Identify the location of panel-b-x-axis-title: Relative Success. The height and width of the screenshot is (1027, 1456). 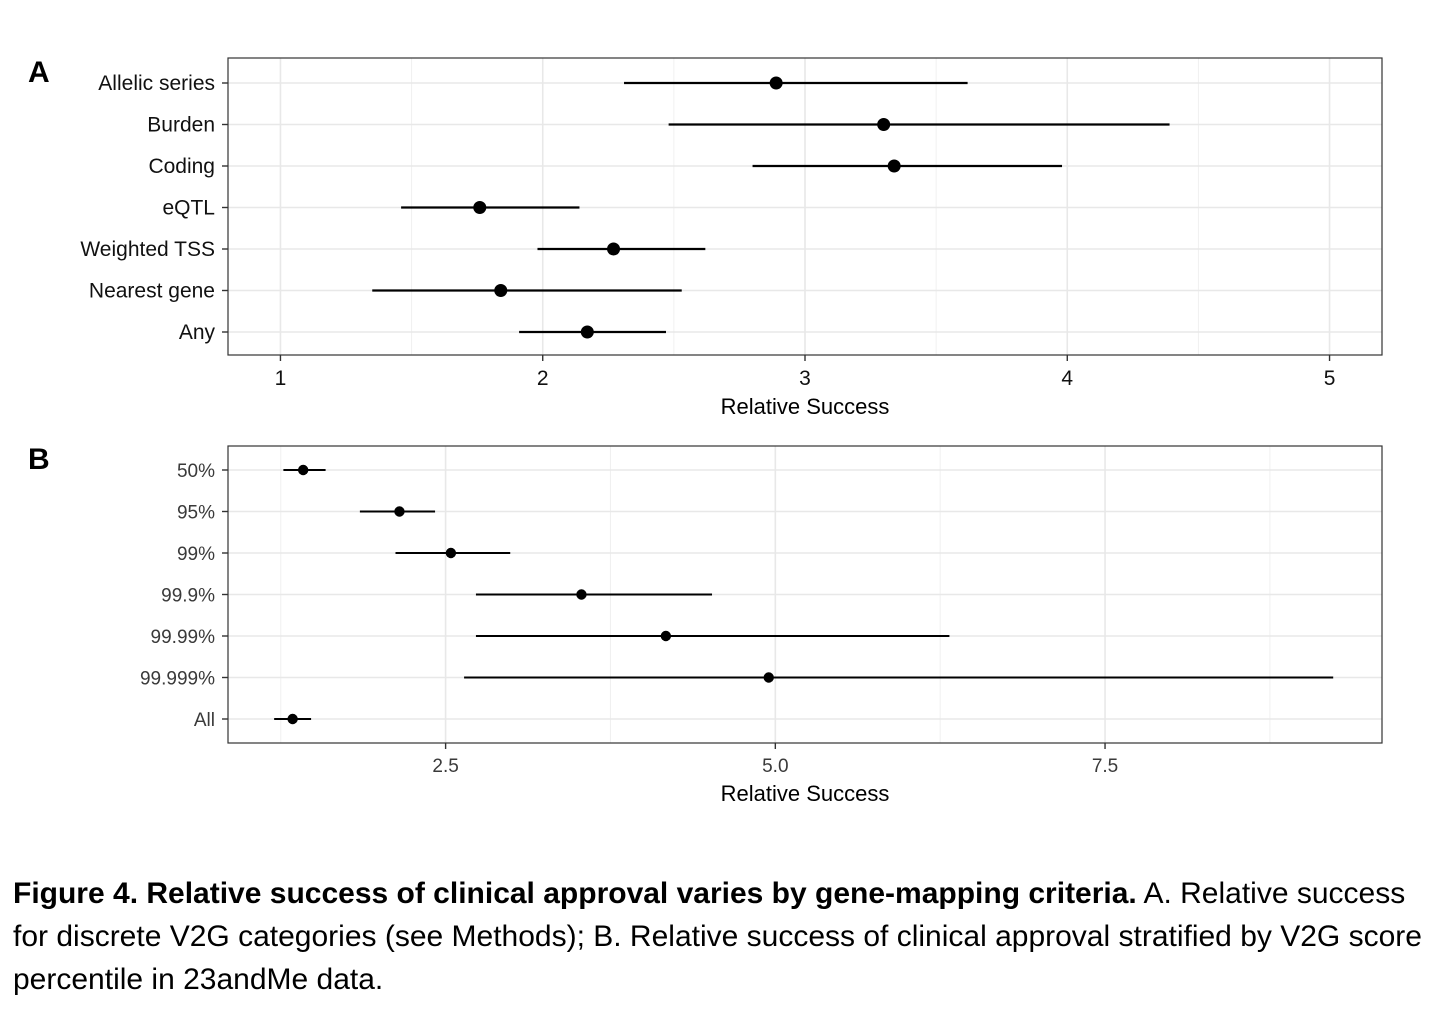
(805, 793).